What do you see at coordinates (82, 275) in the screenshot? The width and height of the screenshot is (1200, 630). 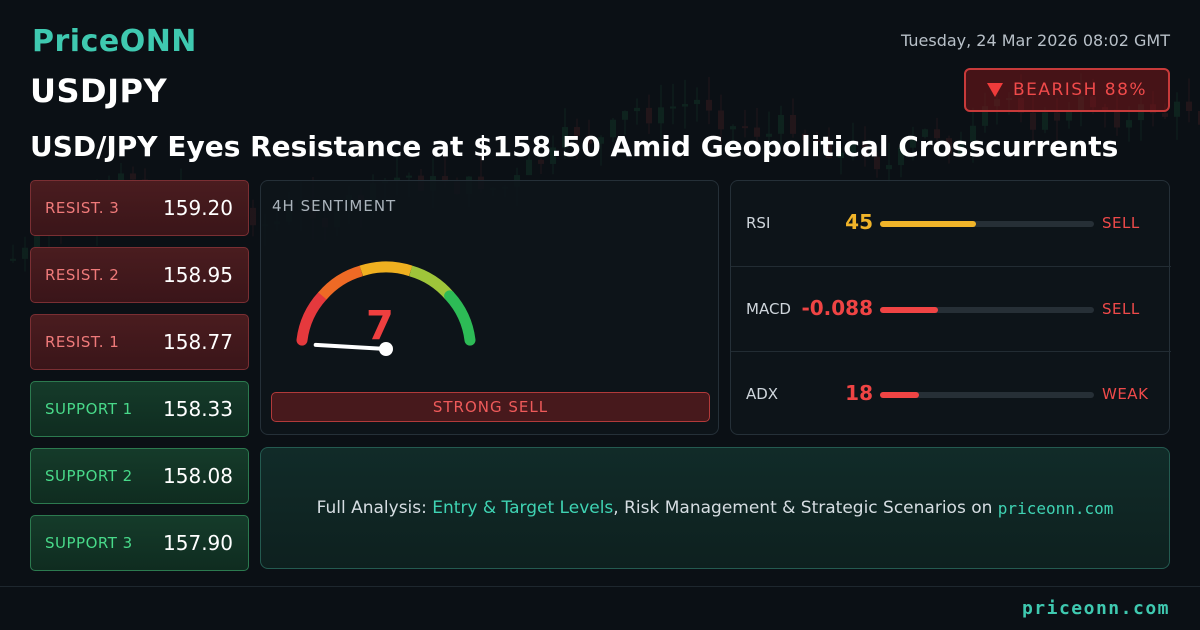 I see `level-label: RESIST. 2` at bounding box center [82, 275].